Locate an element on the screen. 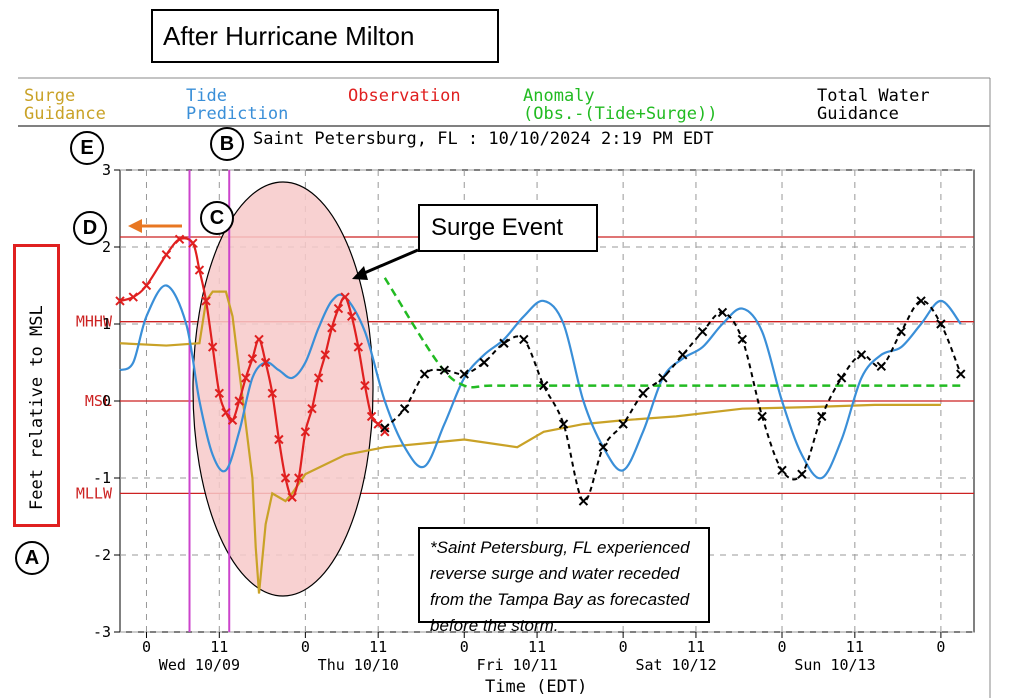  legend-total-line1: Total Water is located at coordinates (873, 96).